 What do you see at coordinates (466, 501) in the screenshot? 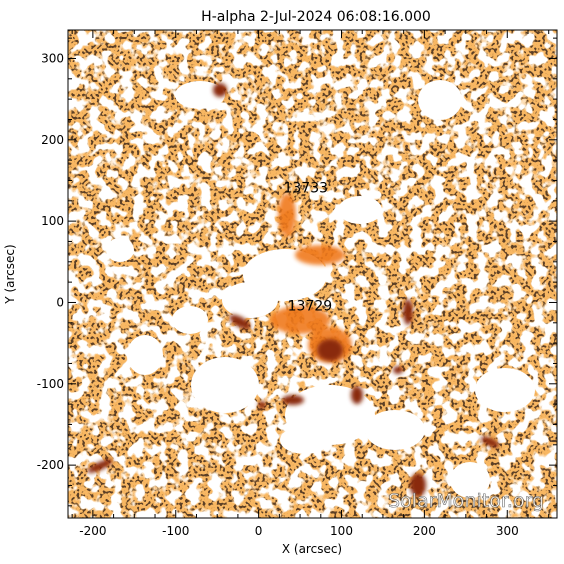
I see `watermark: SolarMonitor.org` at bounding box center [466, 501].